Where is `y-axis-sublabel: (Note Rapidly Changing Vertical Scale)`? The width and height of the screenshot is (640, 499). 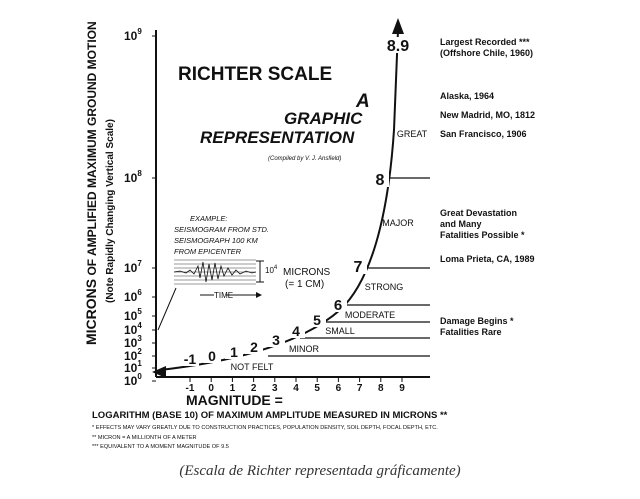
y-axis-sublabel: (Note Rapidly Changing Vertical Scale) is located at coordinates (110, 211).